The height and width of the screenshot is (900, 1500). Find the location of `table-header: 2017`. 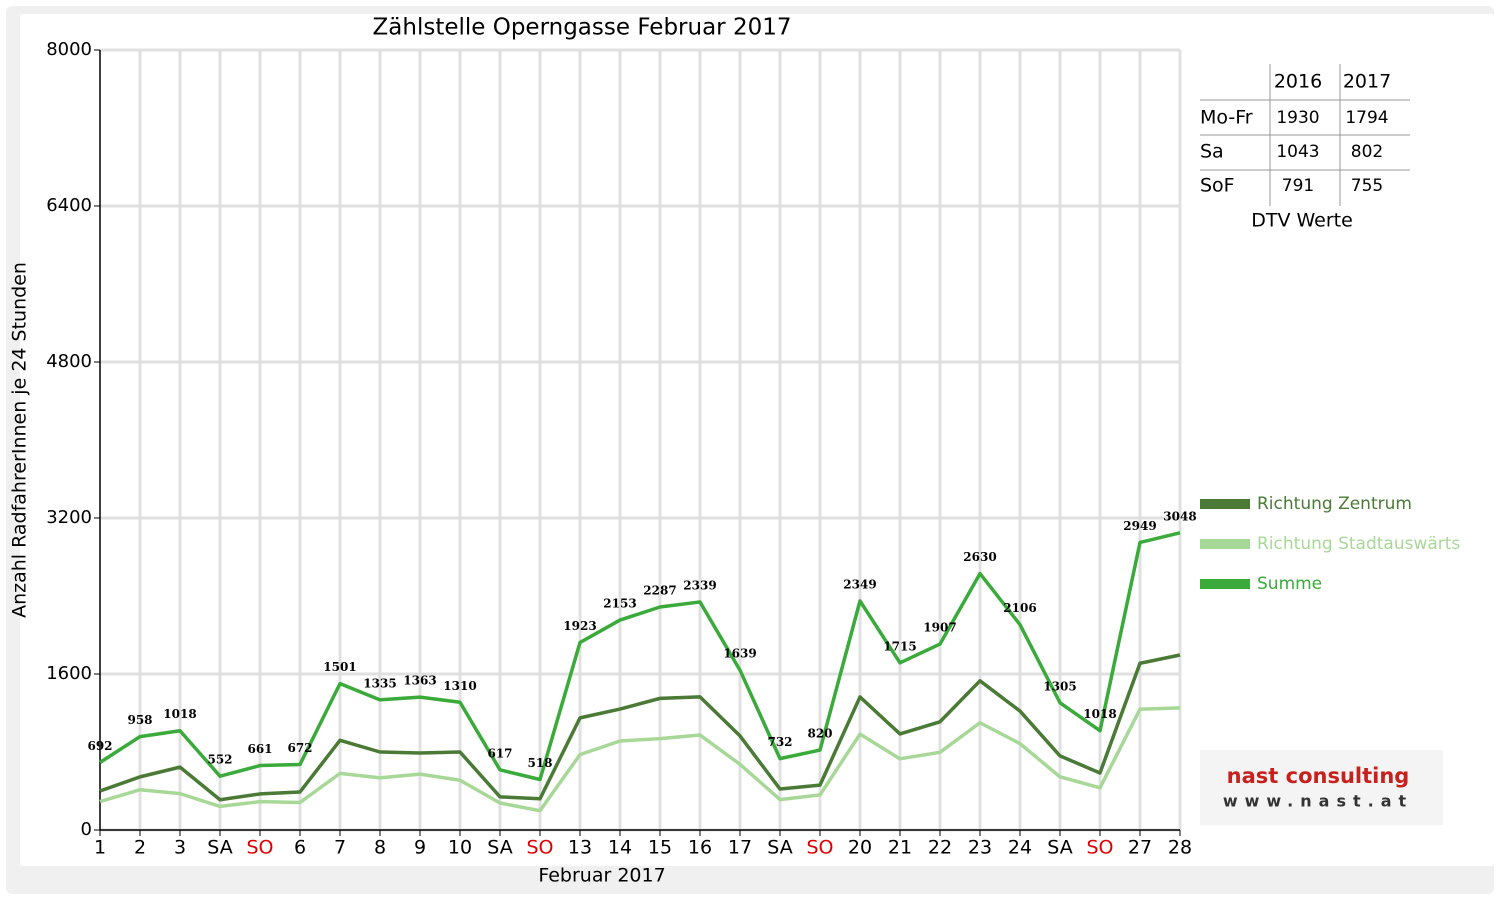

table-header: 2017 is located at coordinates (1367, 82).